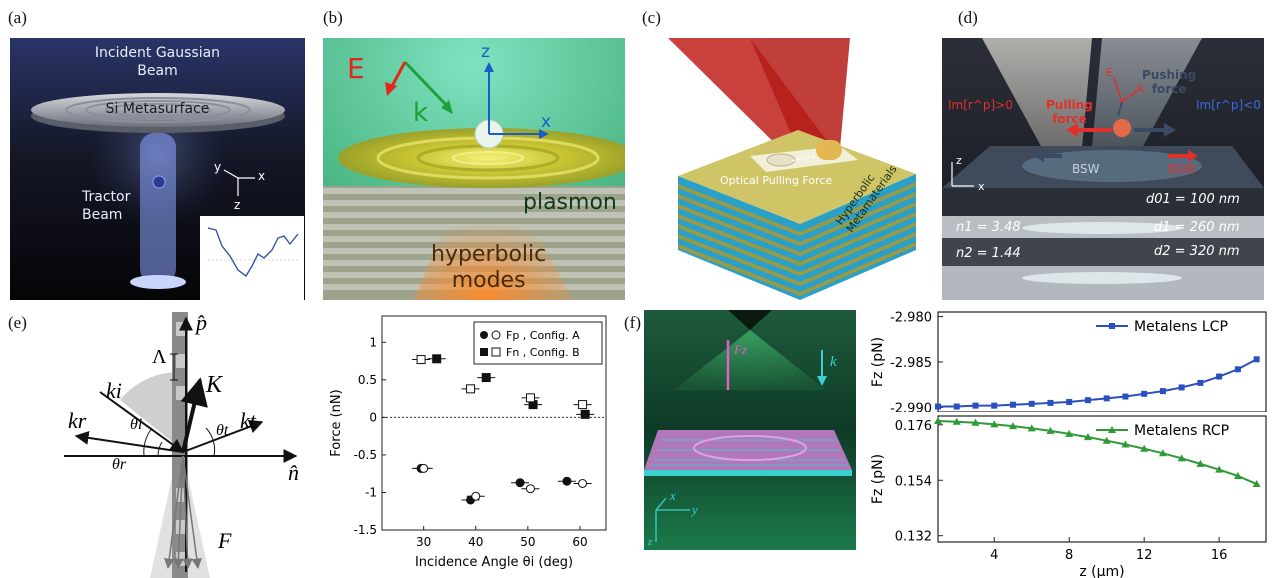  I want to click on y-tick-label: -1, so click(371, 492).